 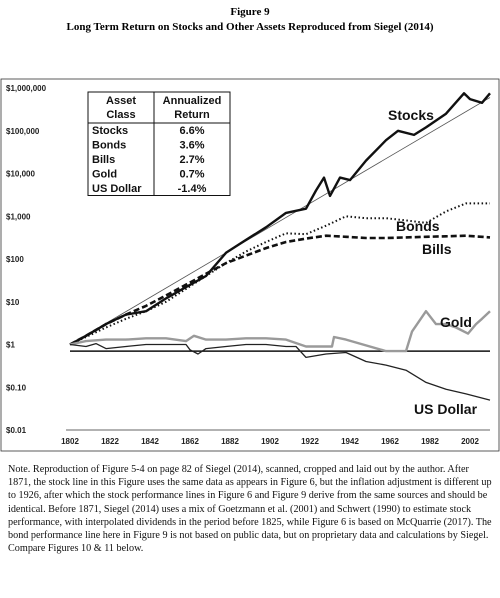 I want to click on y-tick-label: $1, so click(x=10, y=345).